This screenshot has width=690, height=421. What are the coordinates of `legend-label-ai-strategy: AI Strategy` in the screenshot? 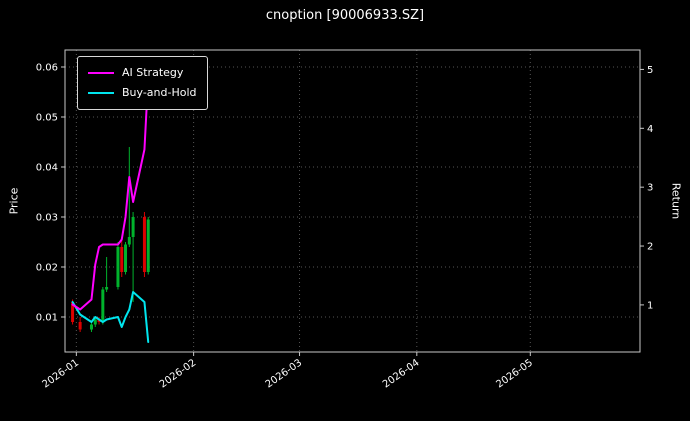 It's located at (153, 72).